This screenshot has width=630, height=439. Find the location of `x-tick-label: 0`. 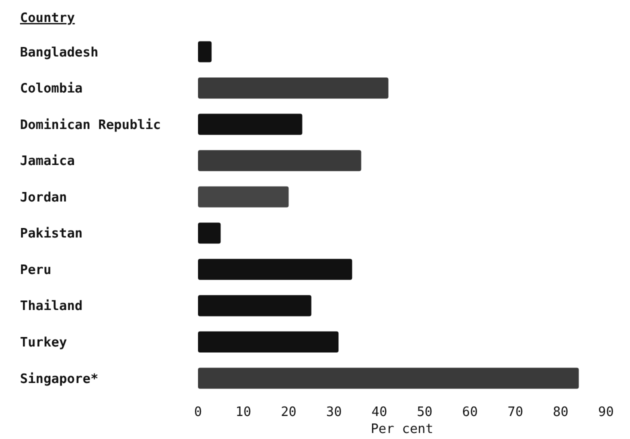

x-tick-label: 0 is located at coordinates (198, 412).